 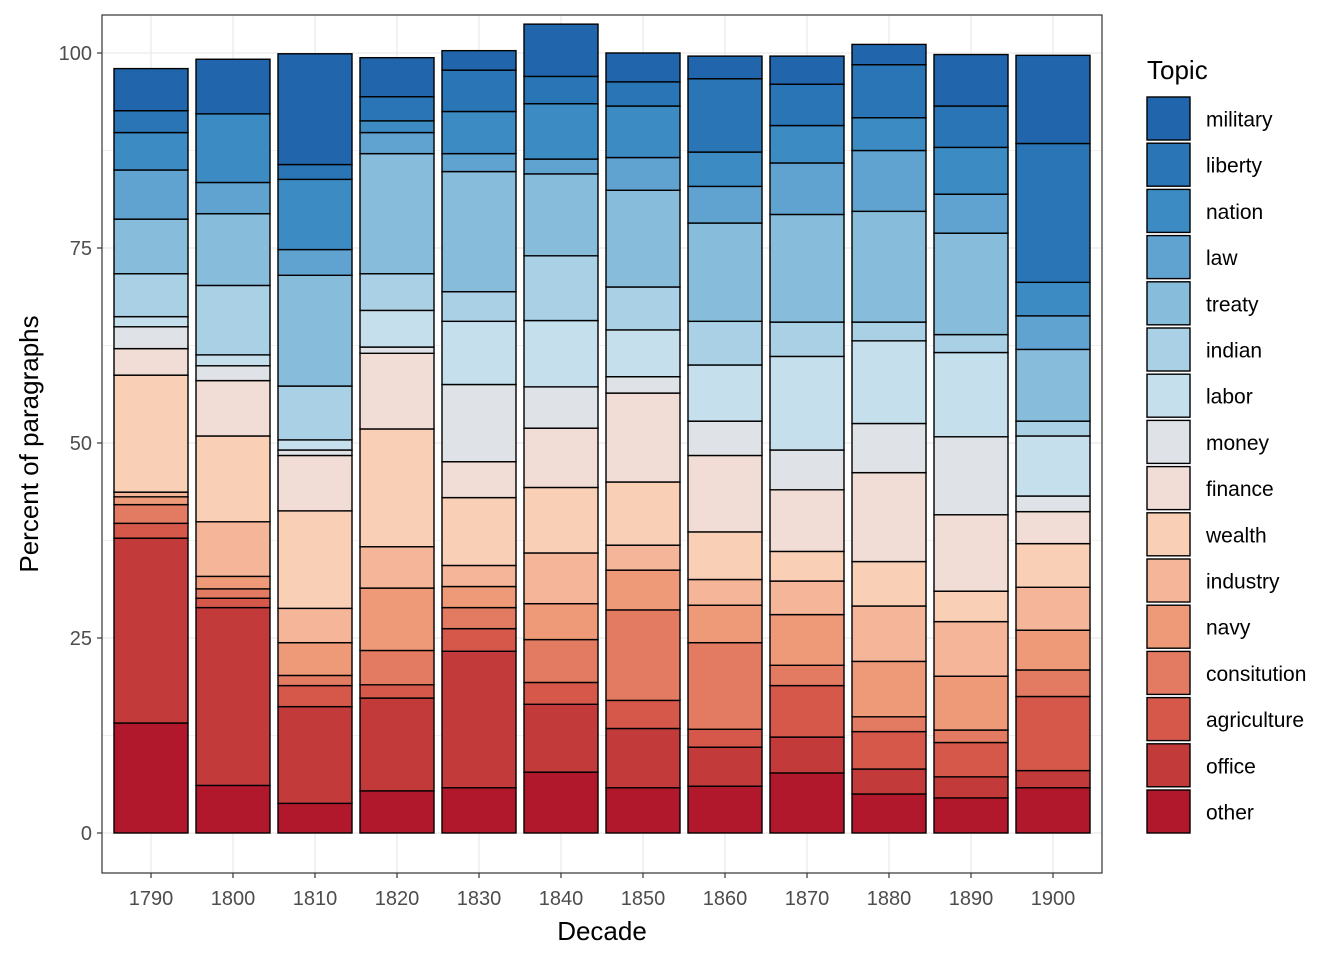 I want to click on x-tick-label: 1850, so click(x=643, y=899).